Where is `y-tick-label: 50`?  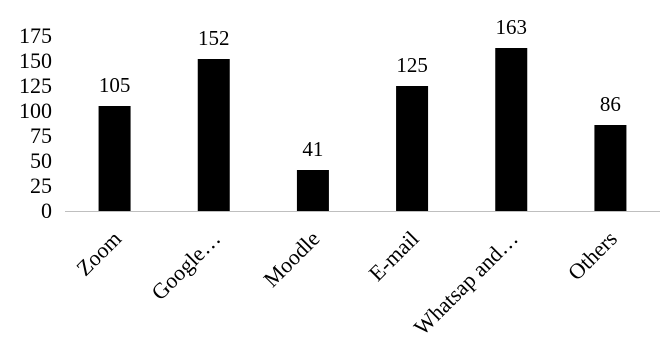 y-tick-label: 50 is located at coordinates (41, 160).